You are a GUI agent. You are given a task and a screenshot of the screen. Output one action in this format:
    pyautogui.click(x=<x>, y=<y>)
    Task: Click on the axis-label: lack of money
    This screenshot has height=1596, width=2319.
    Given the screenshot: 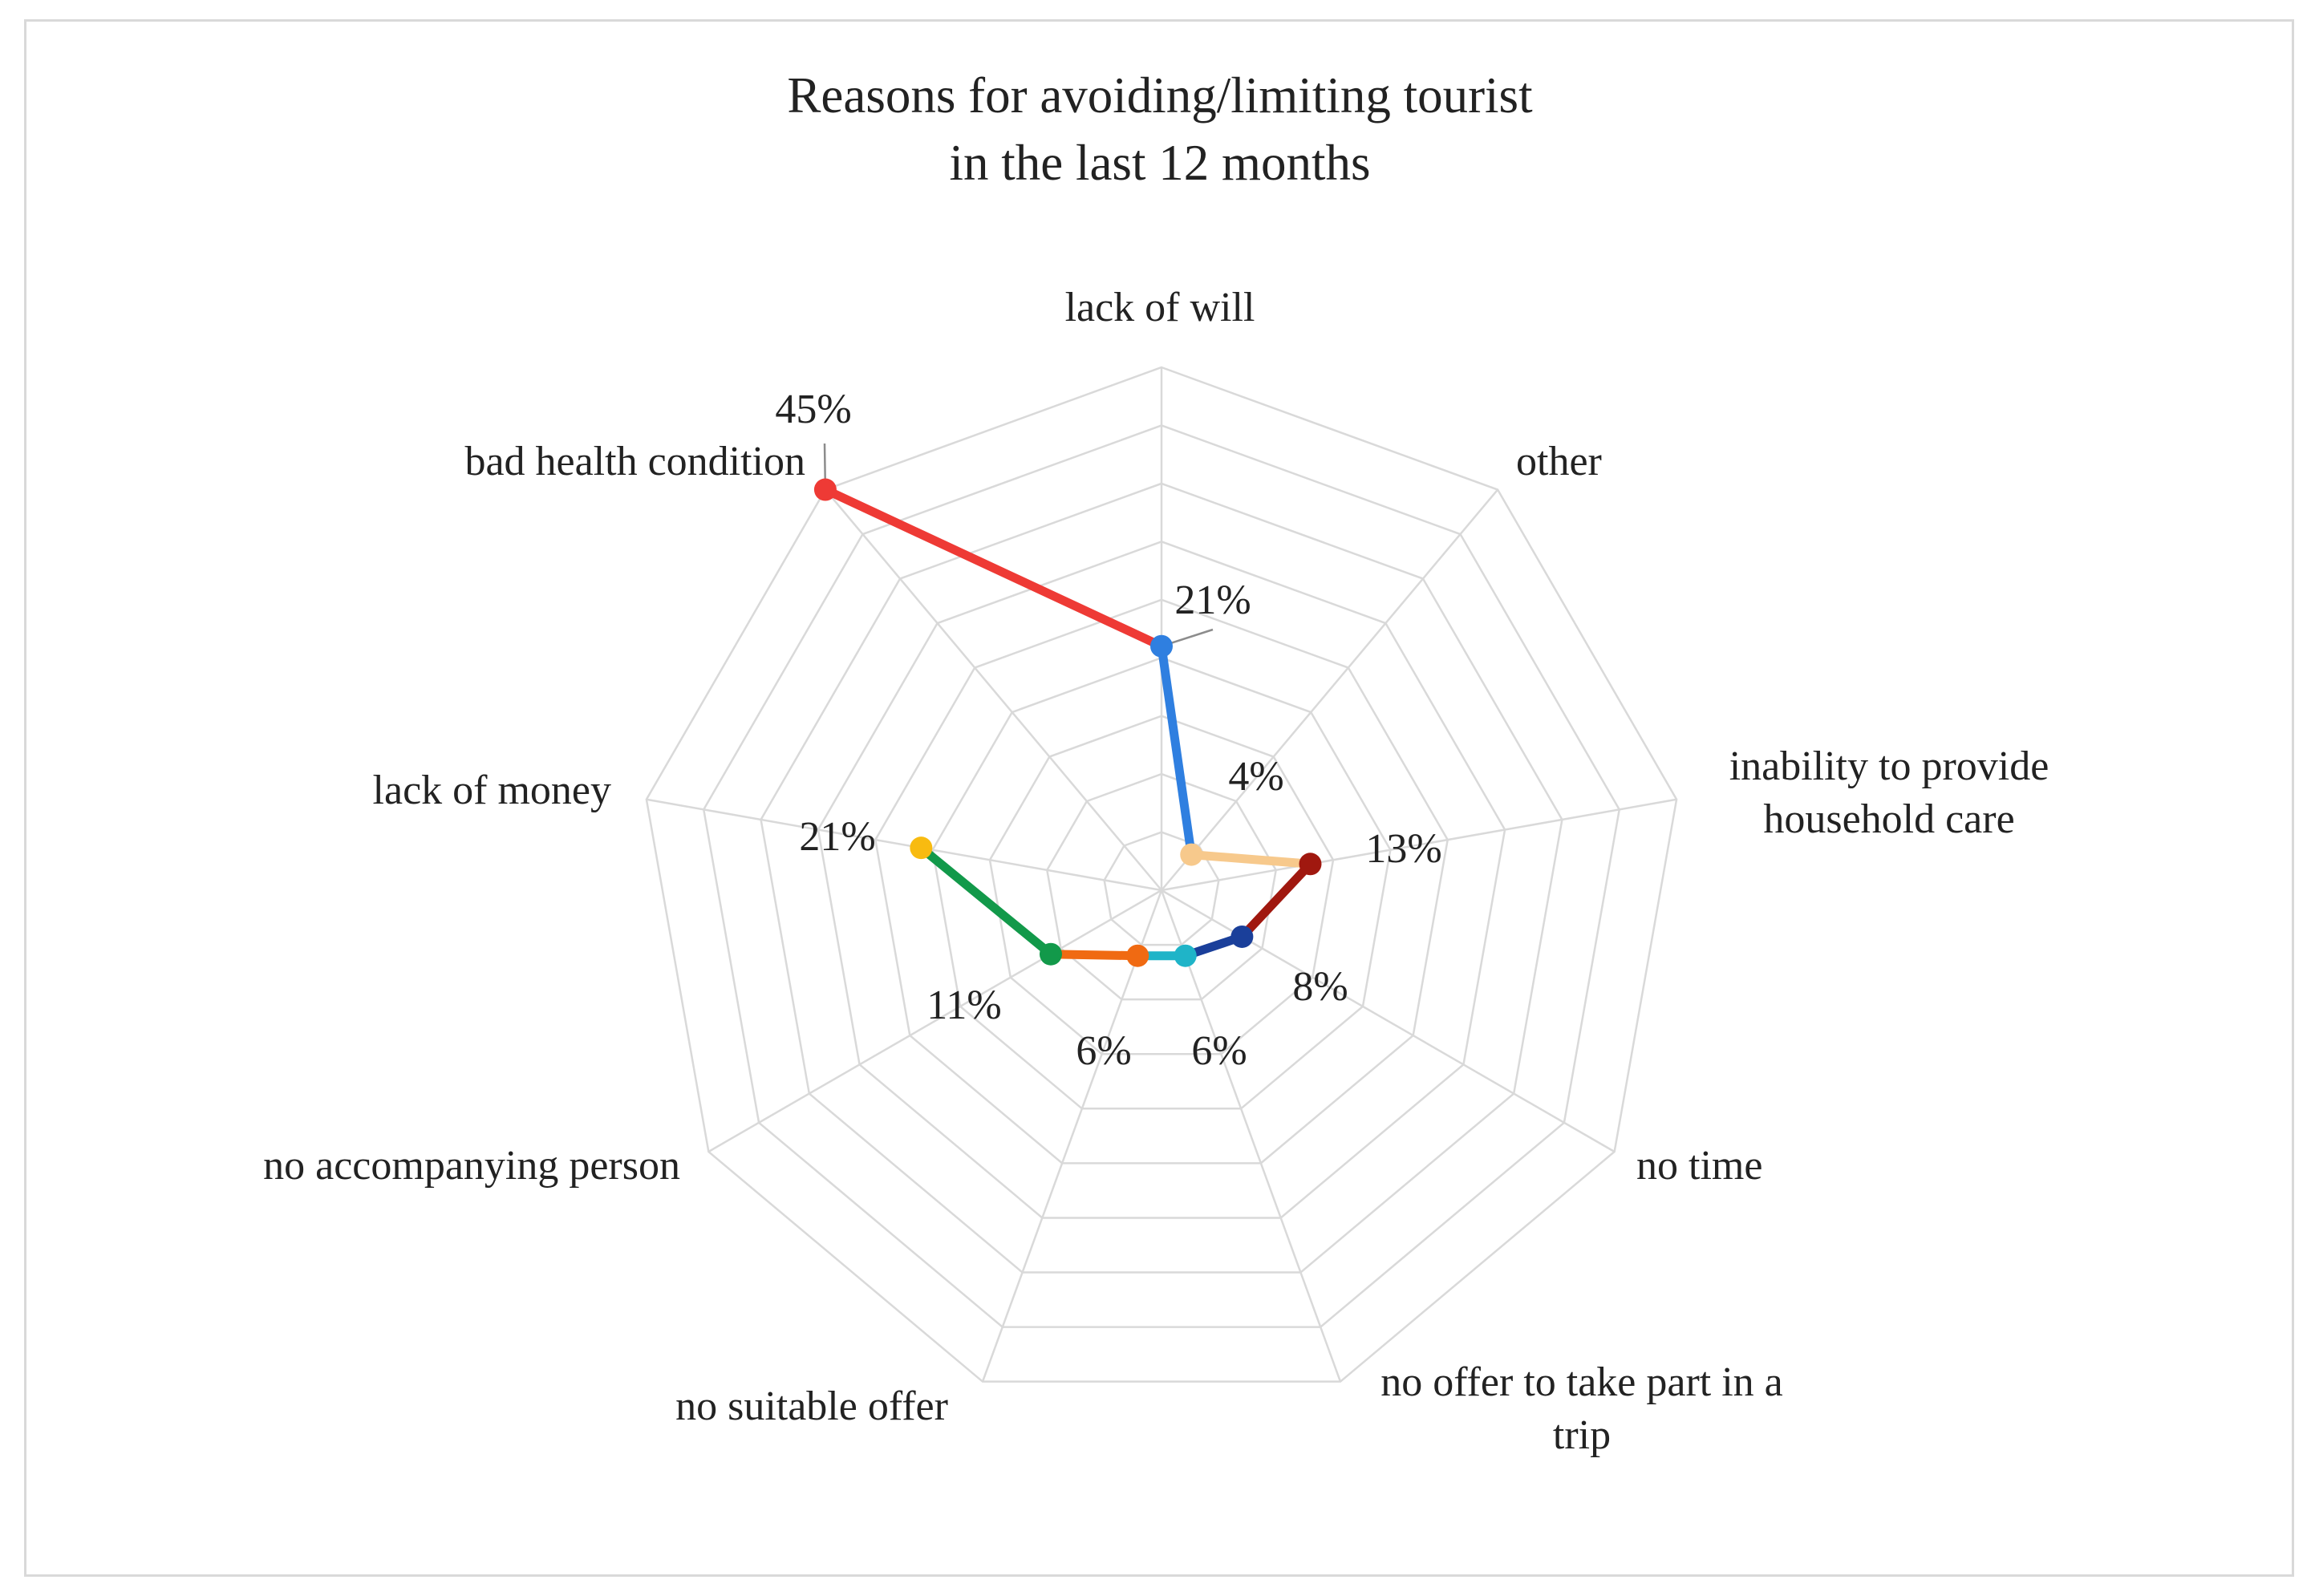 What is the action you would take?
    pyautogui.click(x=492, y=790)
    